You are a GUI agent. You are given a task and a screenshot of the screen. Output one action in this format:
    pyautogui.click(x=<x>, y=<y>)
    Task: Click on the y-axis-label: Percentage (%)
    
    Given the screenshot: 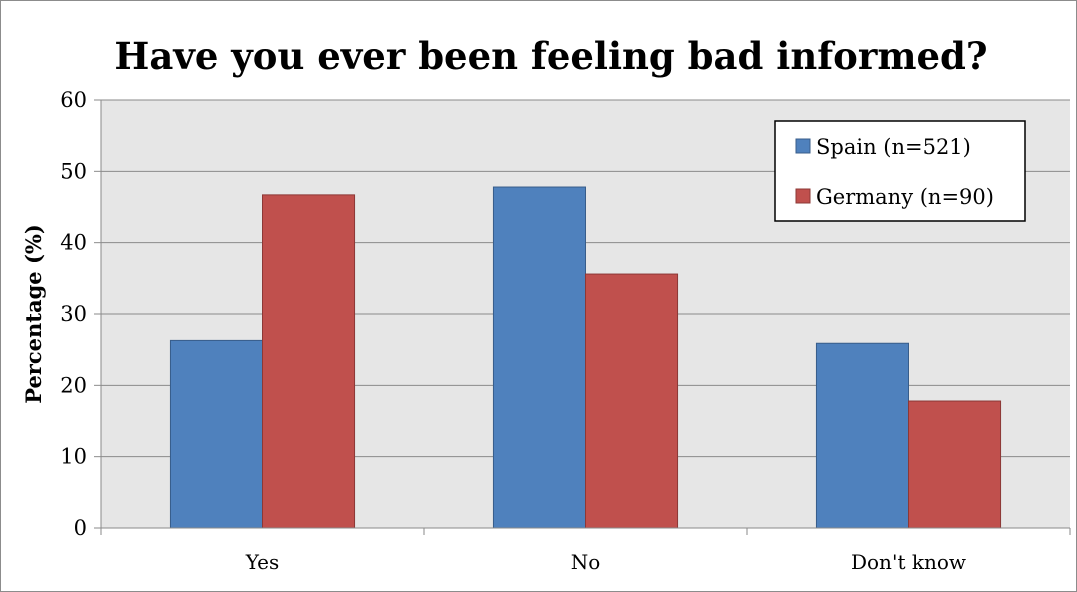 What is the action you would take?
    pyautogui.click(x=33, y=314)
    